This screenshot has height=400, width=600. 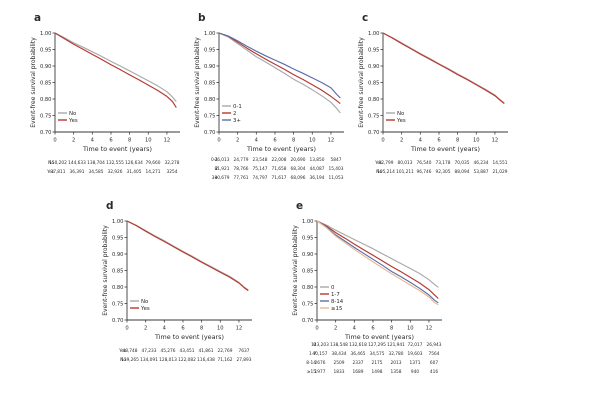 What do you see at coordinates (461, 163) in the screenshot?
I see `risk-count: 70,035` at bounding box center [461, 163].